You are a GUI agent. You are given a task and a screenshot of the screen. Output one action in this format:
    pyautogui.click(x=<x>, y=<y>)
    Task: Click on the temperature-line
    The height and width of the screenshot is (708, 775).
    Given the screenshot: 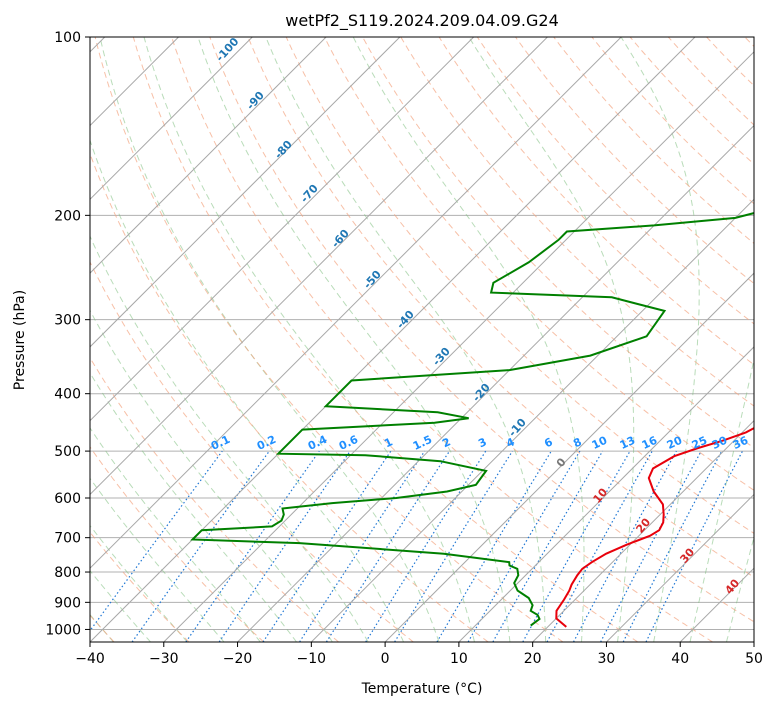 What is the action you would take?
    pyautogui.click(x=654, y=527)
    